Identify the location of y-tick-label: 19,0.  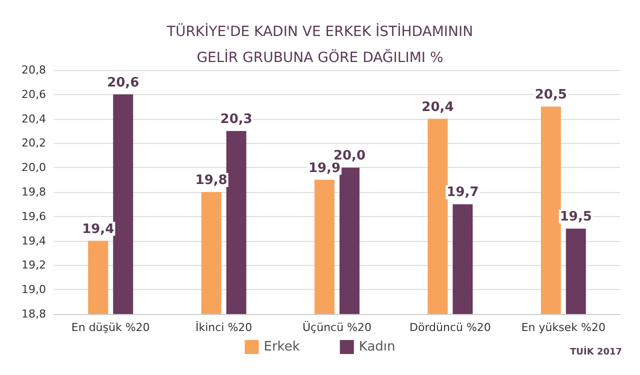
(34, 289).